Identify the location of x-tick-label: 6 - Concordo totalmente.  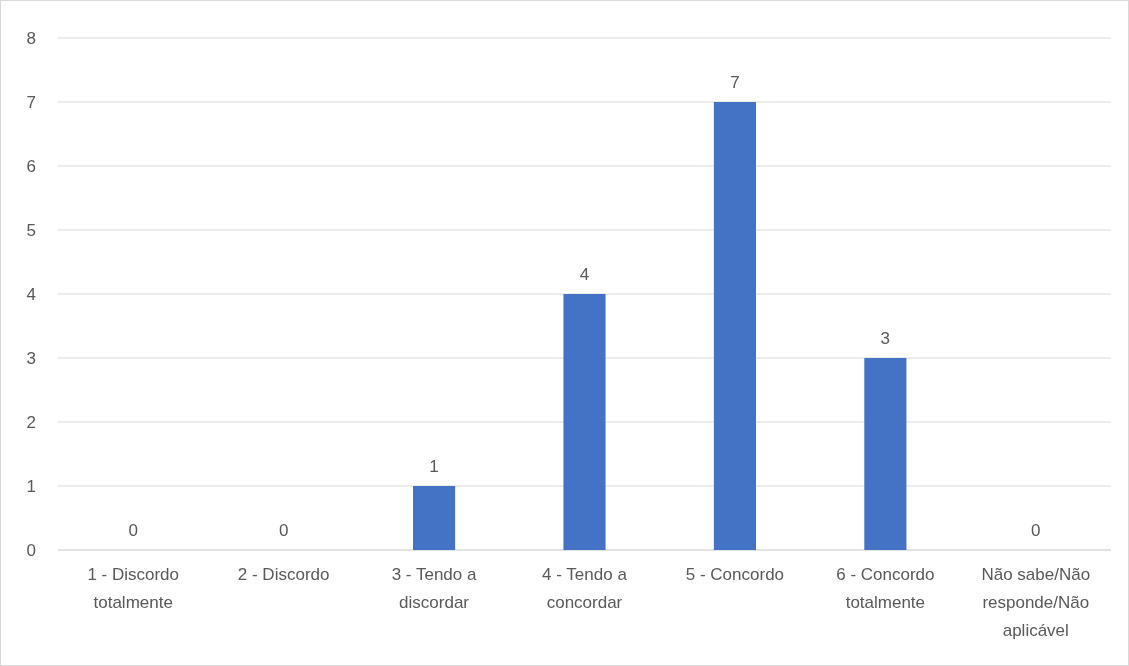
(885, 588).